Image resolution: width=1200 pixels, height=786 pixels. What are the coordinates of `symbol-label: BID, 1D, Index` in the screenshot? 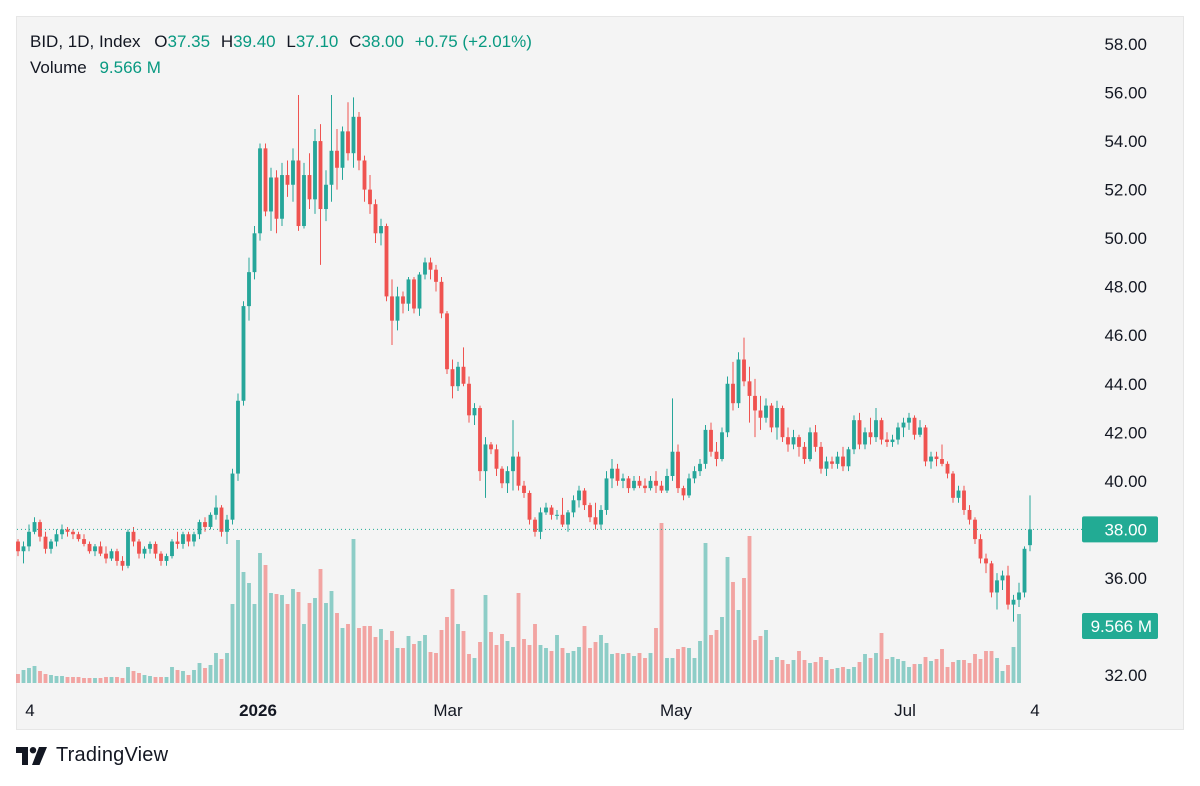 It's located at (85, 41).